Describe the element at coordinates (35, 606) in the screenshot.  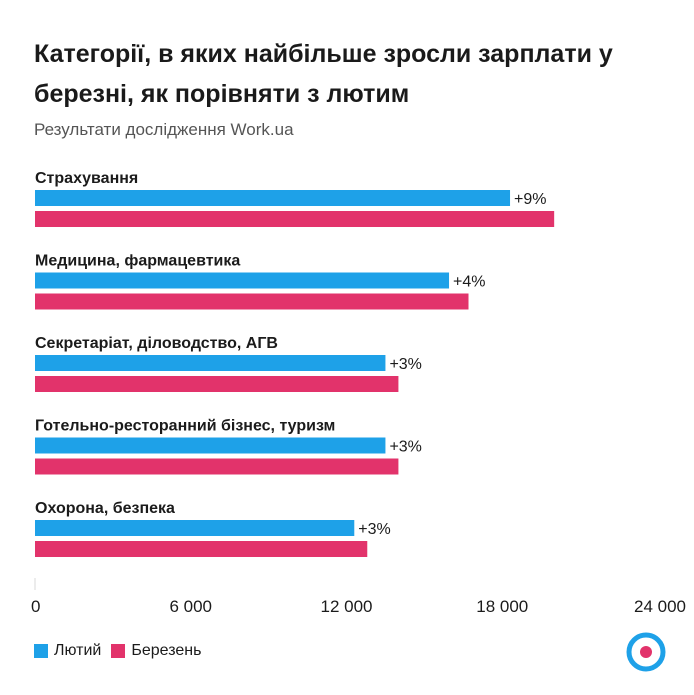
I see `x-tick-label: 0` at that location.